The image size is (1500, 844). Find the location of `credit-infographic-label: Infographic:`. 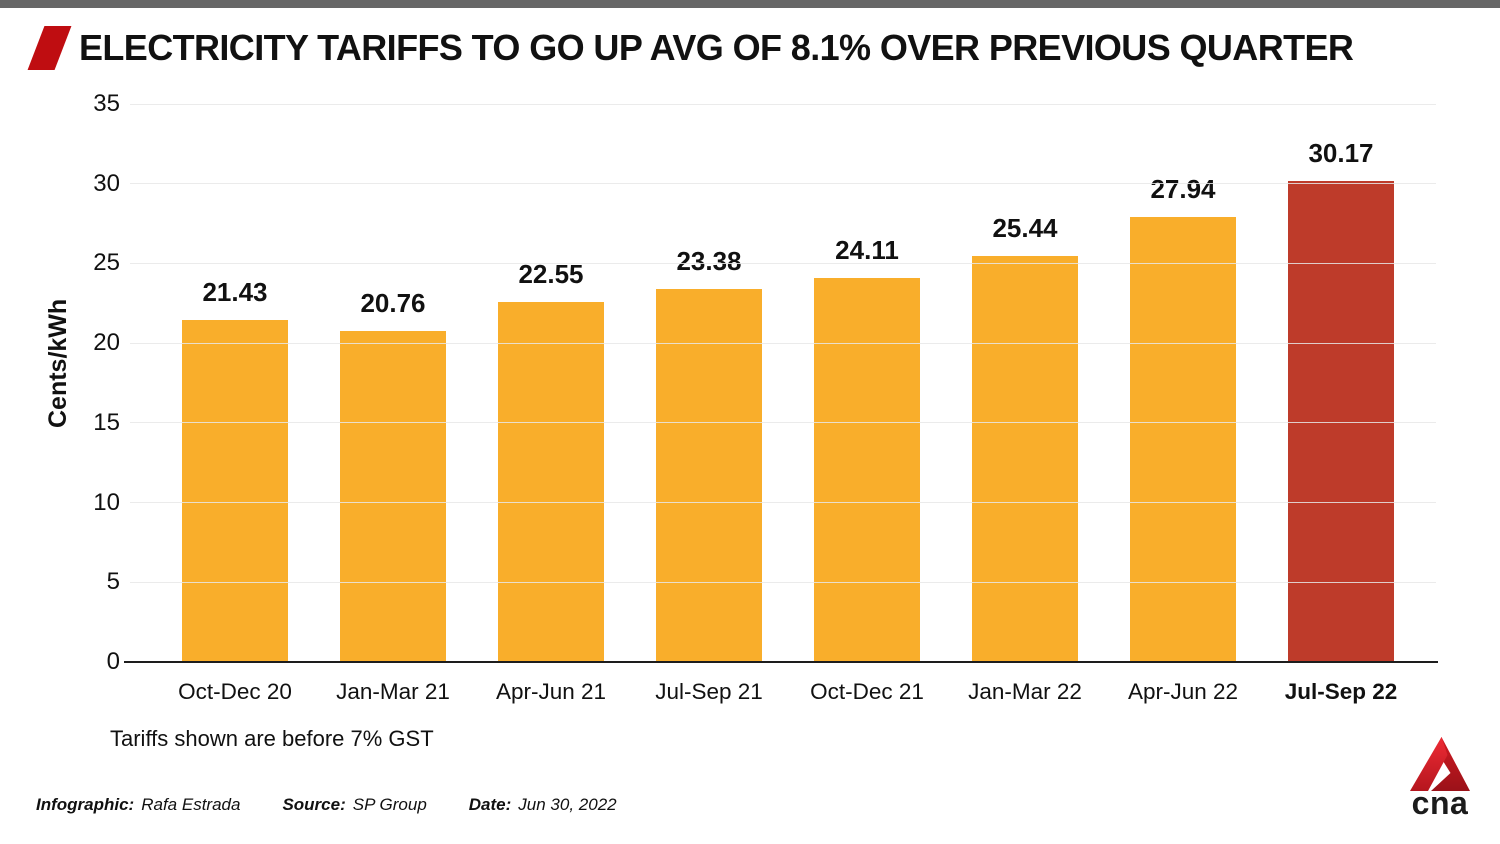

credit-infographic-label: Infographic: is located at coordinates (85, 804).